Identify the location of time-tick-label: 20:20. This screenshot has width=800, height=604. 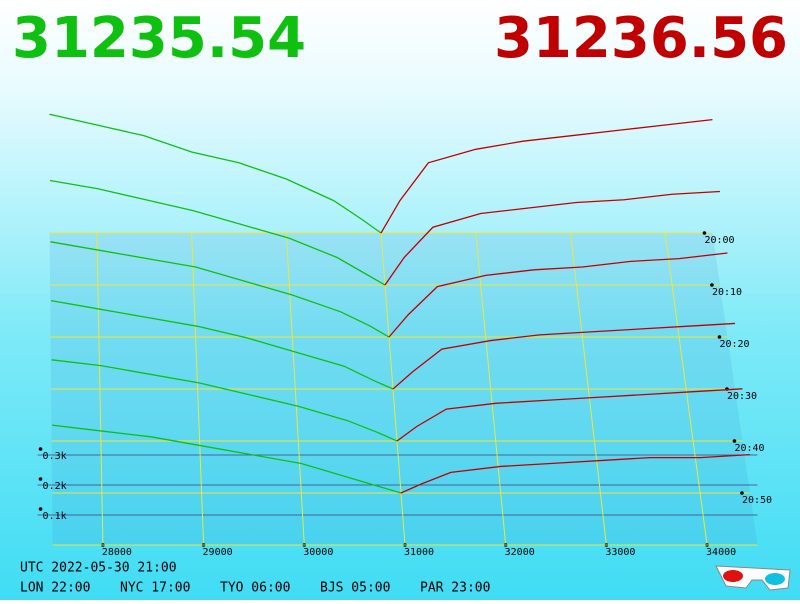
(734, 344).